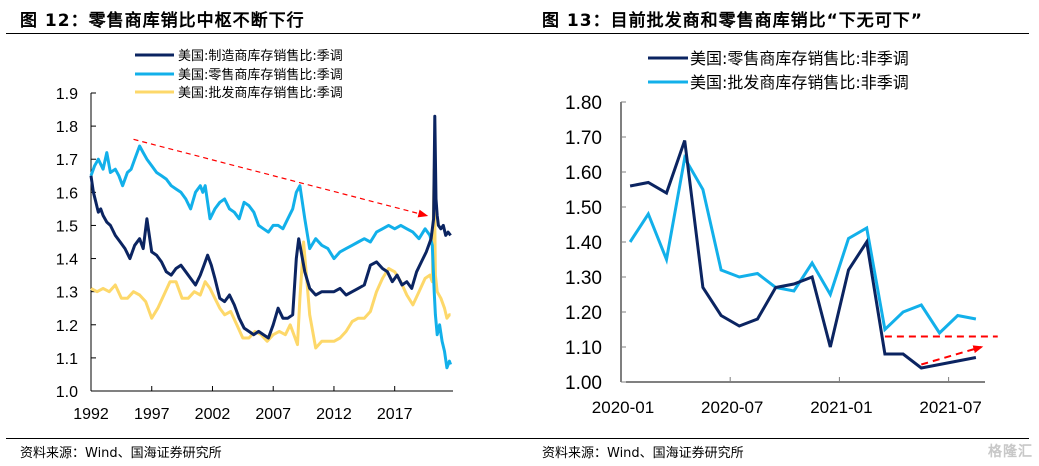 This screenshot has height=466, width=1039. Describe the element at coordinates (950, 407) in the screenshot. I see `x-tick-label: 2021-07` at that location.